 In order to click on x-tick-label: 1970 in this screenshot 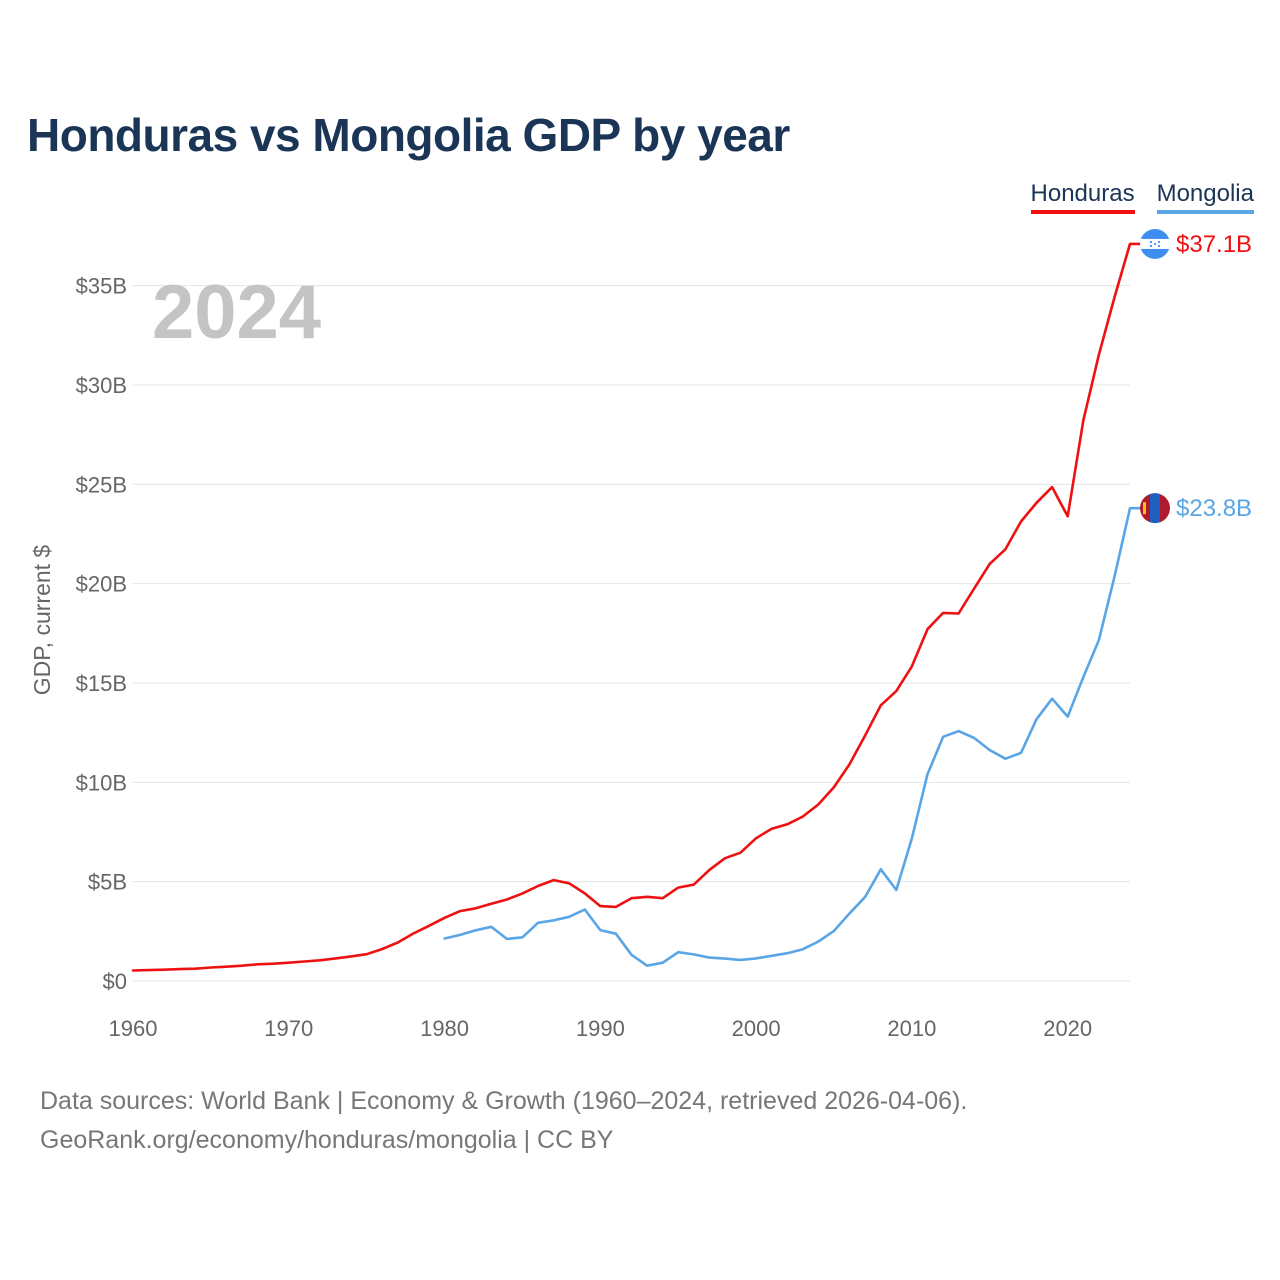, I will do `click(288, 1028)`.